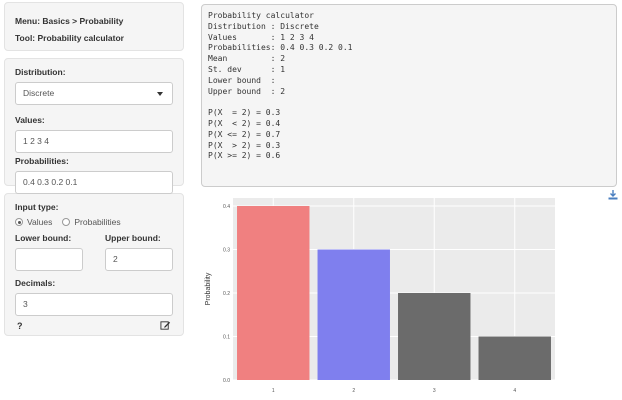 Image resolution: width=622 pixels, height=400 pixels. What do you see at coordinates (19, 222) in the screenshot?
I see `radio-values` at bounding box center [19, 222].